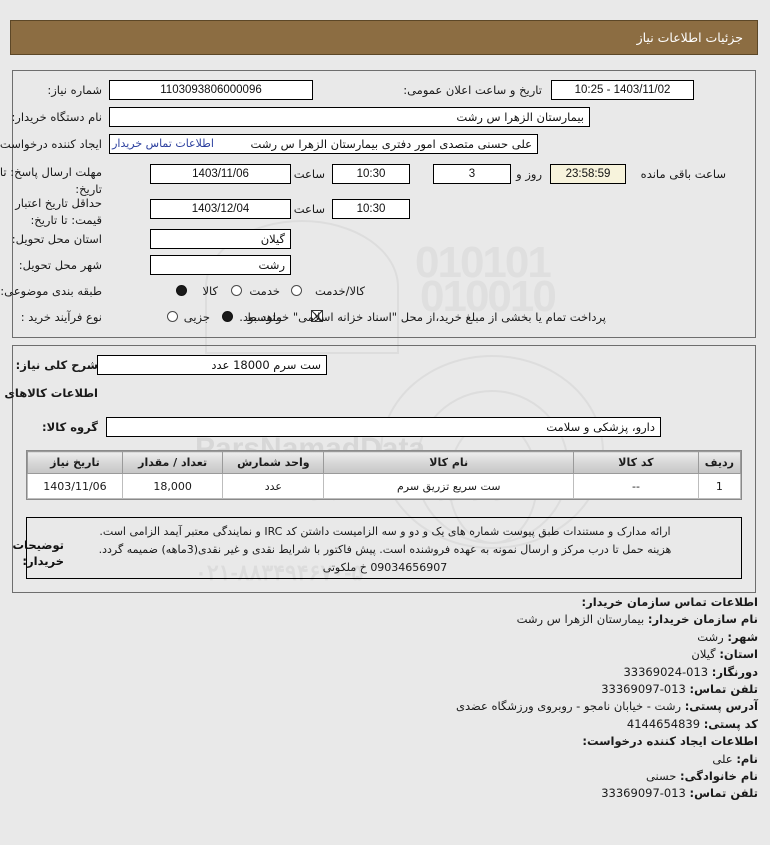 The width and height of the screenshot is (770, 845). Describe the element at coordinates (723, 689) in the screenshot. I see `buyer-contact-label-phone: تلفن تماس:` at that location.